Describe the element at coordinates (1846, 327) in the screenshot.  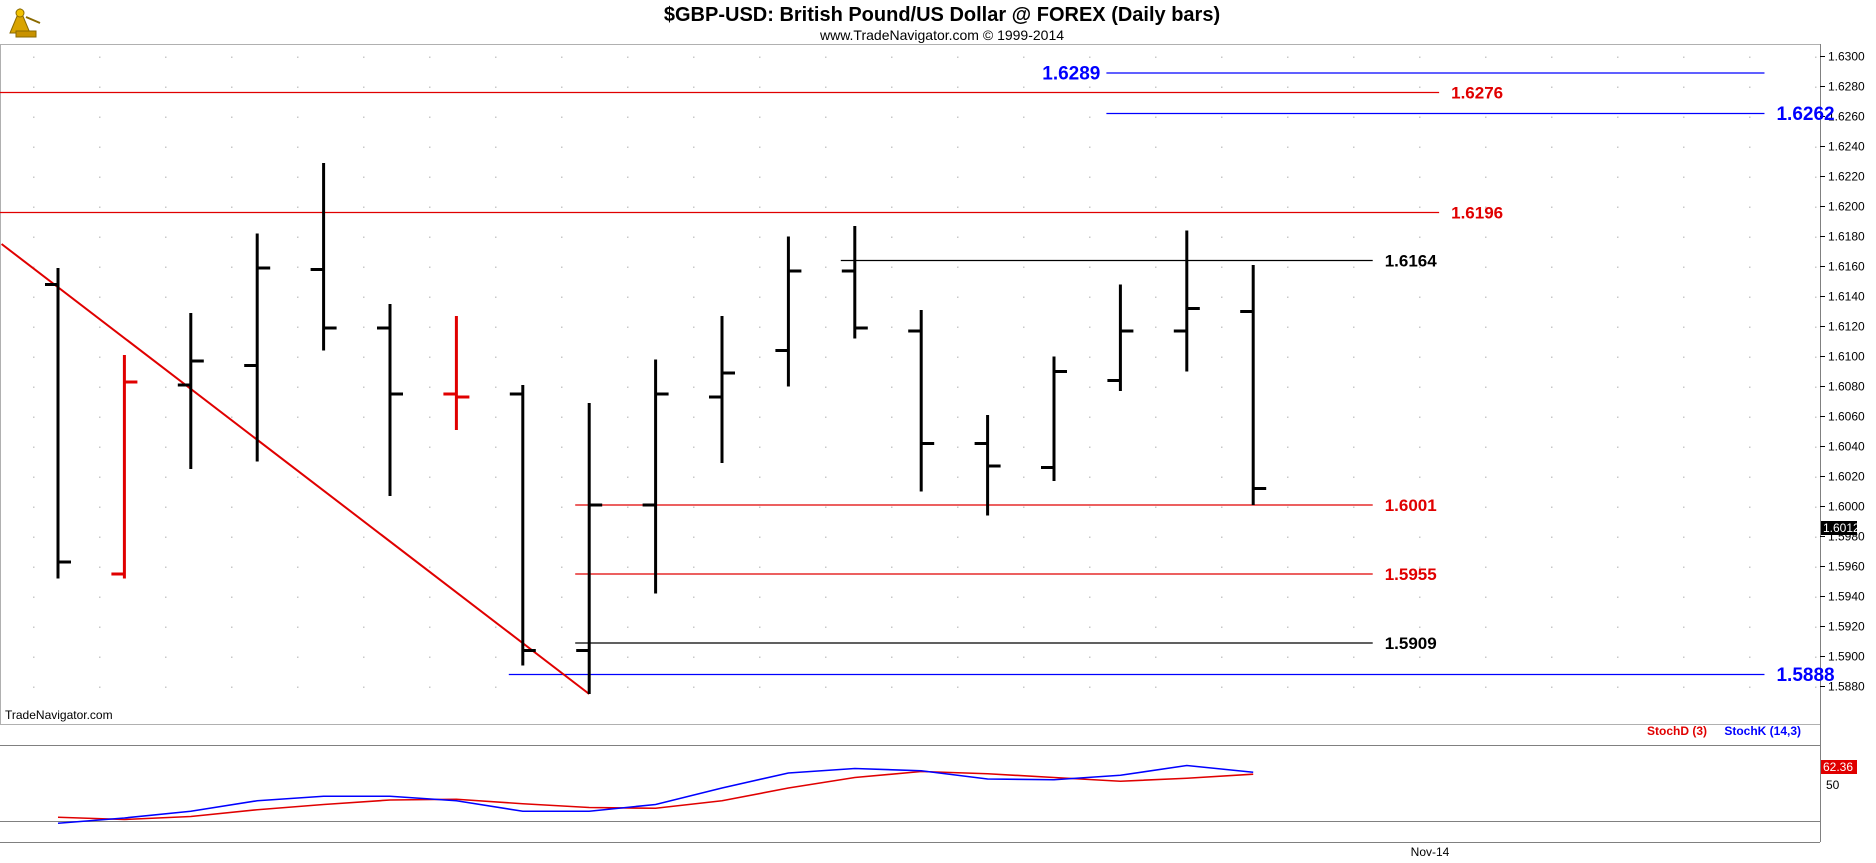
I see `y-tick-label: 1.6120` at that location.